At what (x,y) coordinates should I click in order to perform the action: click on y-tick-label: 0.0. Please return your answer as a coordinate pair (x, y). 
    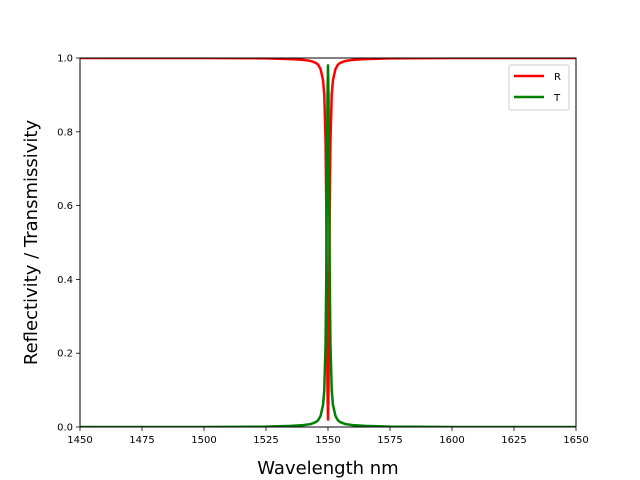
    Looking at the image, I should click on (65, 428).